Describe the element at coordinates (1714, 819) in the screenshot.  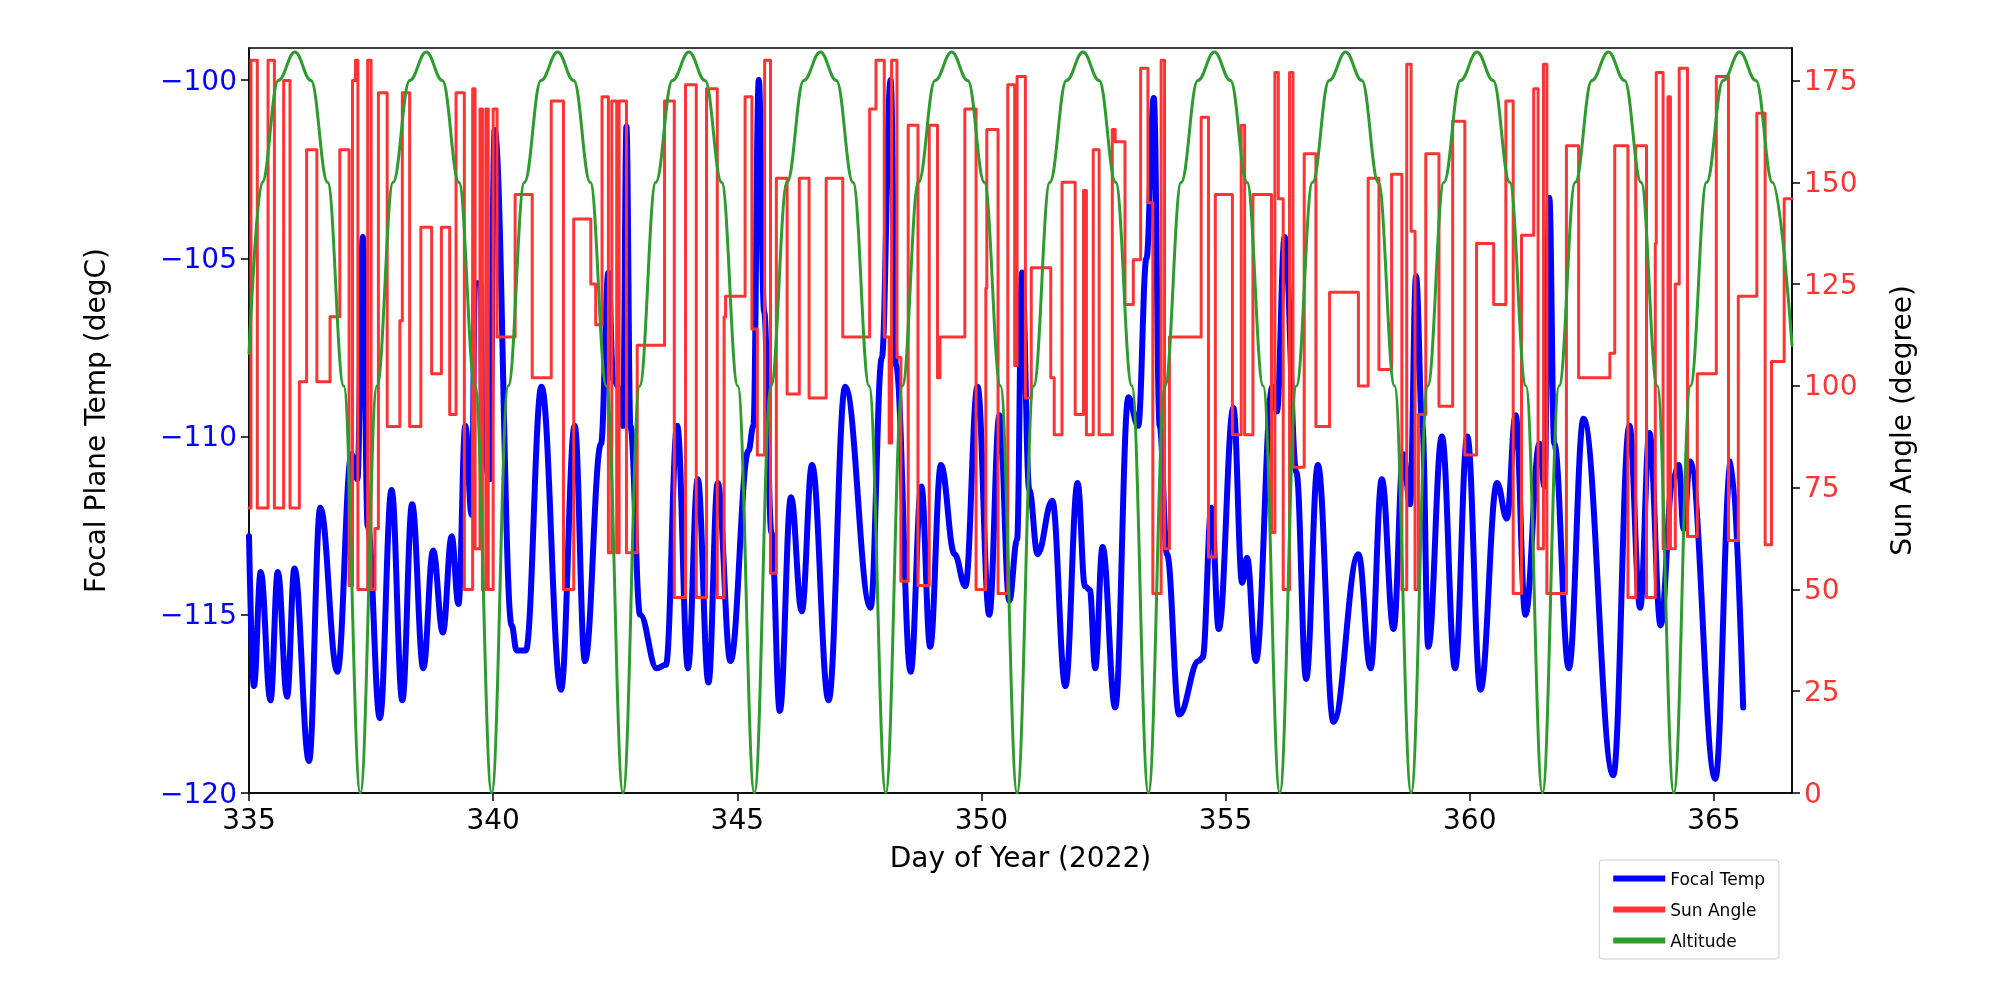
I see `x-tick-label: 365` at that location.